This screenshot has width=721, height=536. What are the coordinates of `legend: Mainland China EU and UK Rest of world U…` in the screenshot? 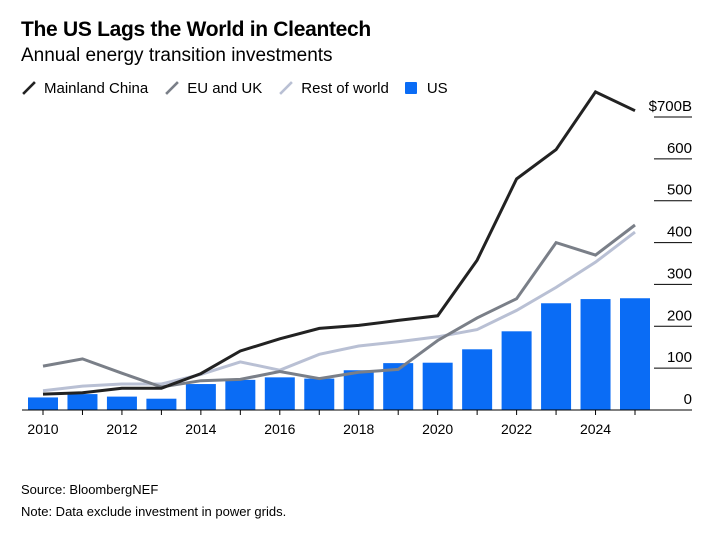 It's located at (242, 88).